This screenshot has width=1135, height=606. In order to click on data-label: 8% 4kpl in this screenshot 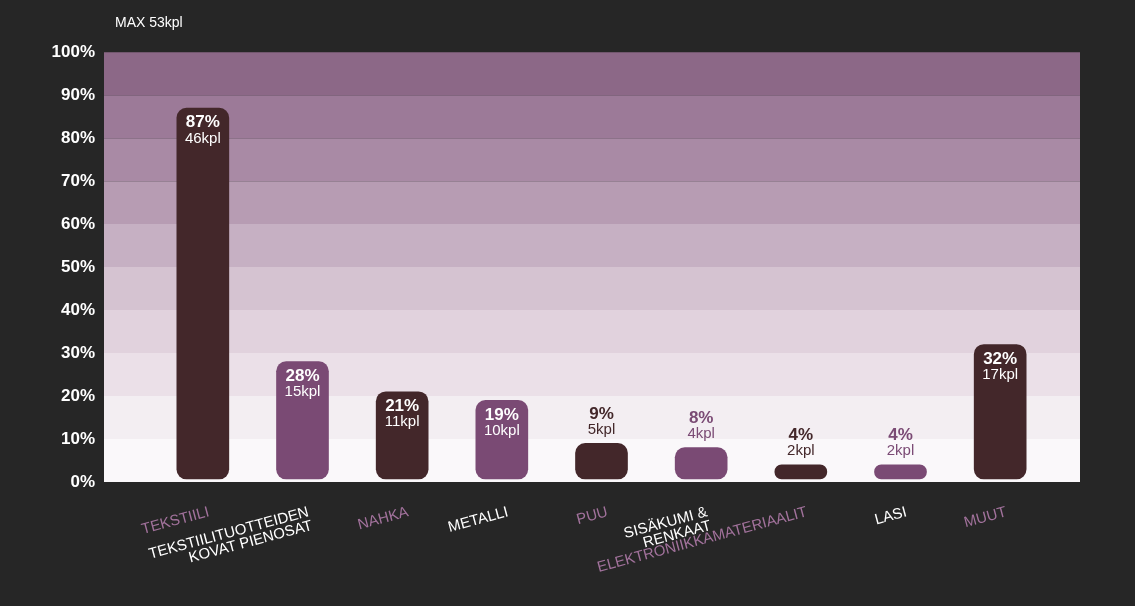, I will do `click(701, 424)`.